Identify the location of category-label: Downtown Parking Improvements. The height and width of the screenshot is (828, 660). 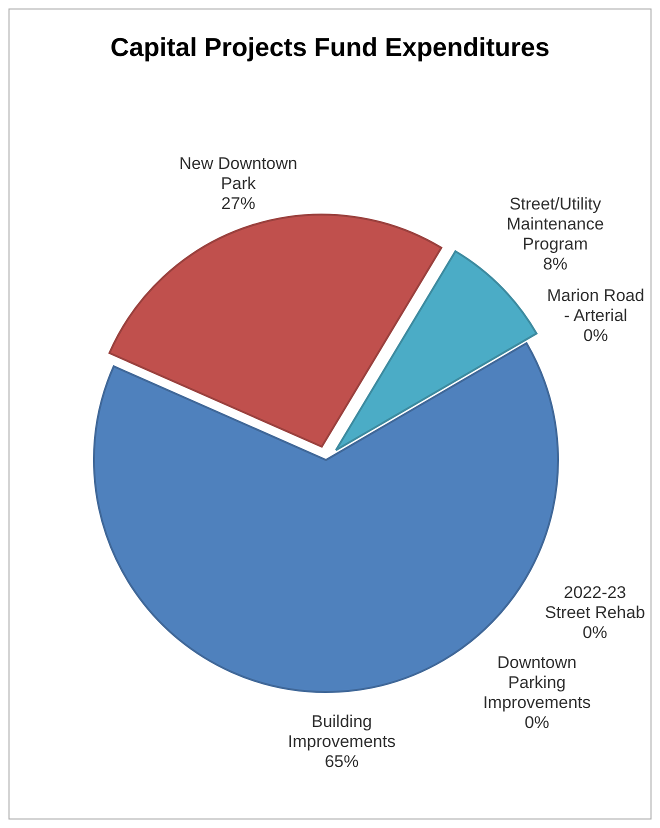
(537, 682).